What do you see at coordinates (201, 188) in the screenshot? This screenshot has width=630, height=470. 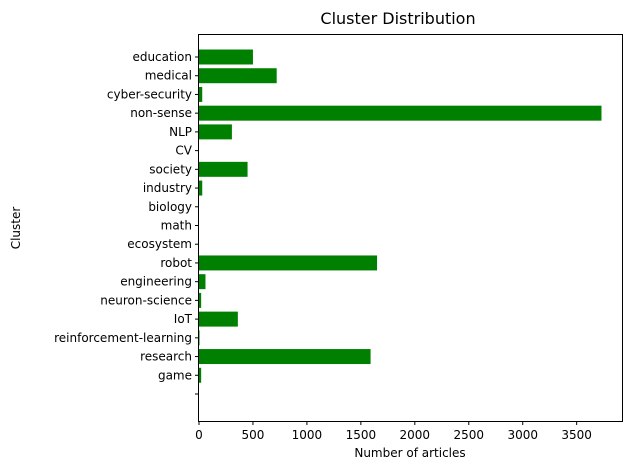 I see `bar-industry` at bounding box center [201, 188].